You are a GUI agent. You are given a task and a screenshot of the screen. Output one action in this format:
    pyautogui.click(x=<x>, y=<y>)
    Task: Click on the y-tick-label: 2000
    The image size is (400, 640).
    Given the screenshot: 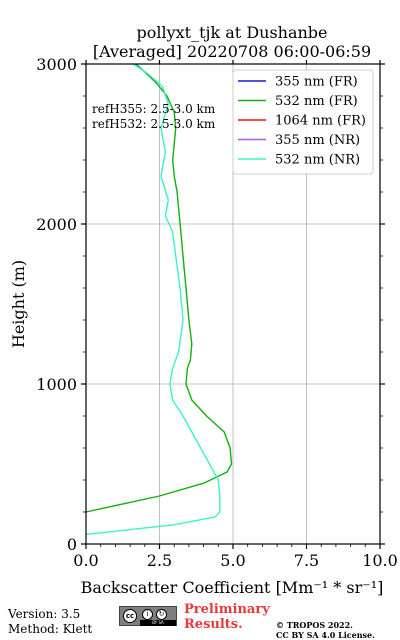 What is the action you would take?
    pyautogui.click(x=56, y=224)
    